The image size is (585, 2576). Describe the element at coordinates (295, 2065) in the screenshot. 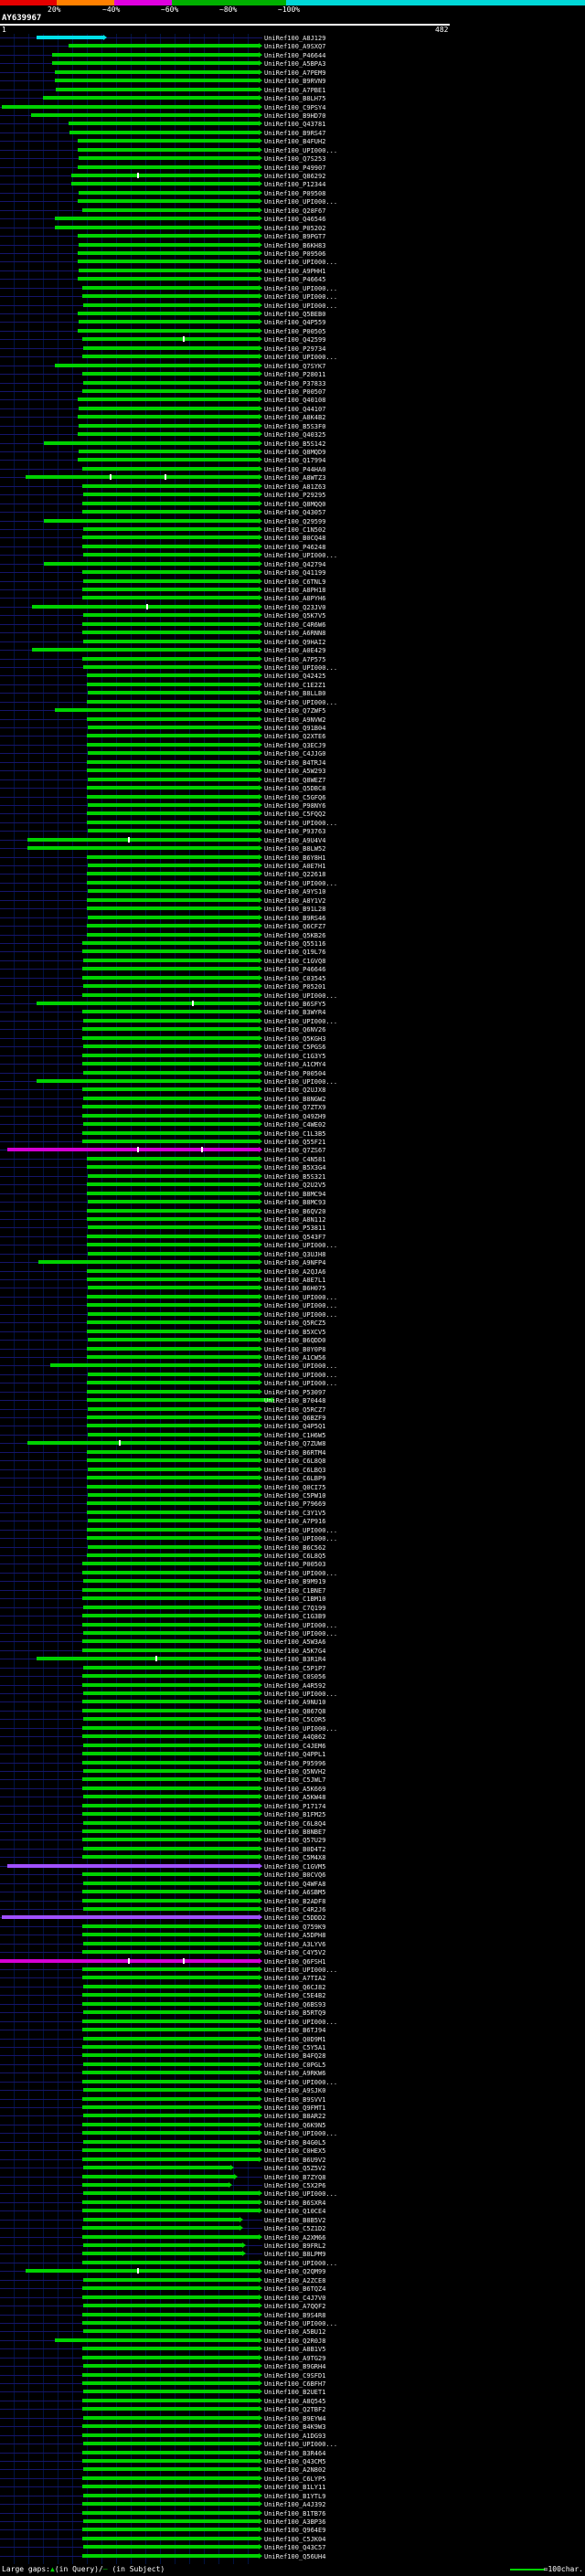

I see `hit-label: UniRef100_C0PGL5` at that location.